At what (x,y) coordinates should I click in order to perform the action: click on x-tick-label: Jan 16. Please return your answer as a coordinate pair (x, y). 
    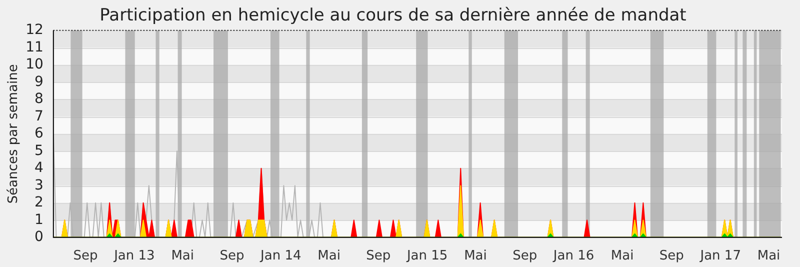
    Looking at the image, I should click on (573, 256).